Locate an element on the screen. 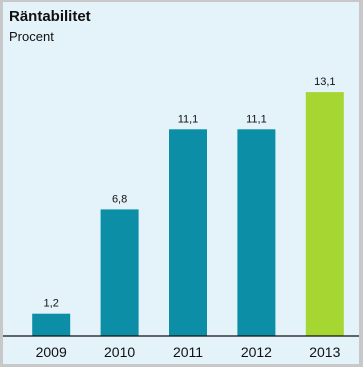 This screenshot has height=367, width=363. value-label-2013: 13,1 is located at coordinates (324, 82).